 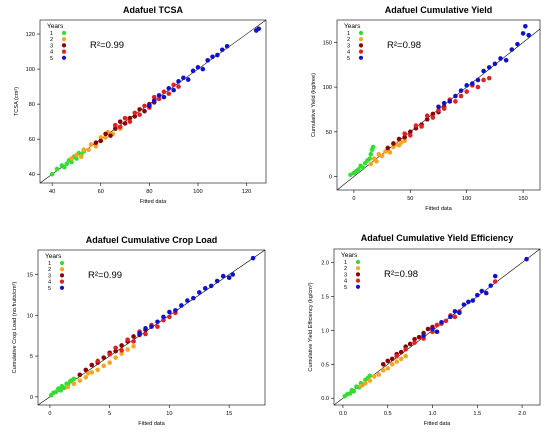 What do you see at coordinates (246, 192) in the screenshot?
I see `x-tick-label: 120` at bounding box center [246, 192].